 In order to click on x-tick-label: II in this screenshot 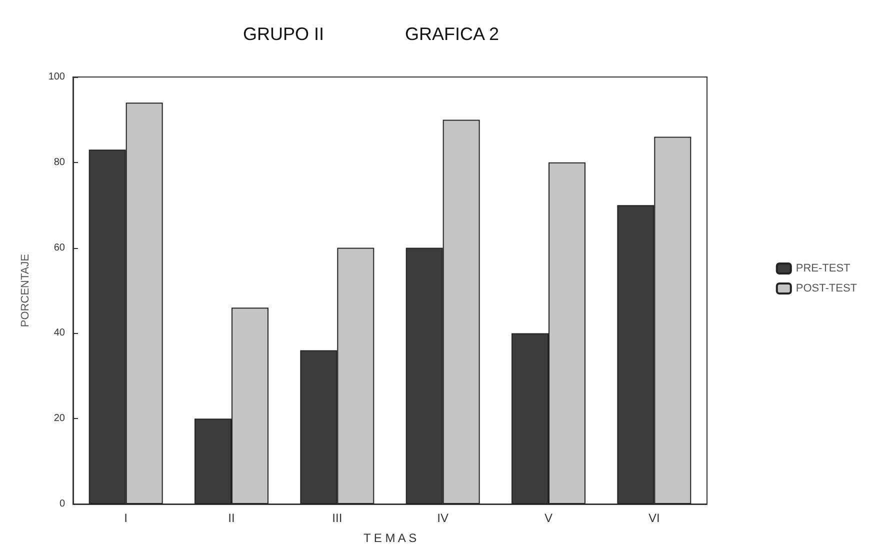, I will do `click(231, 518)`.